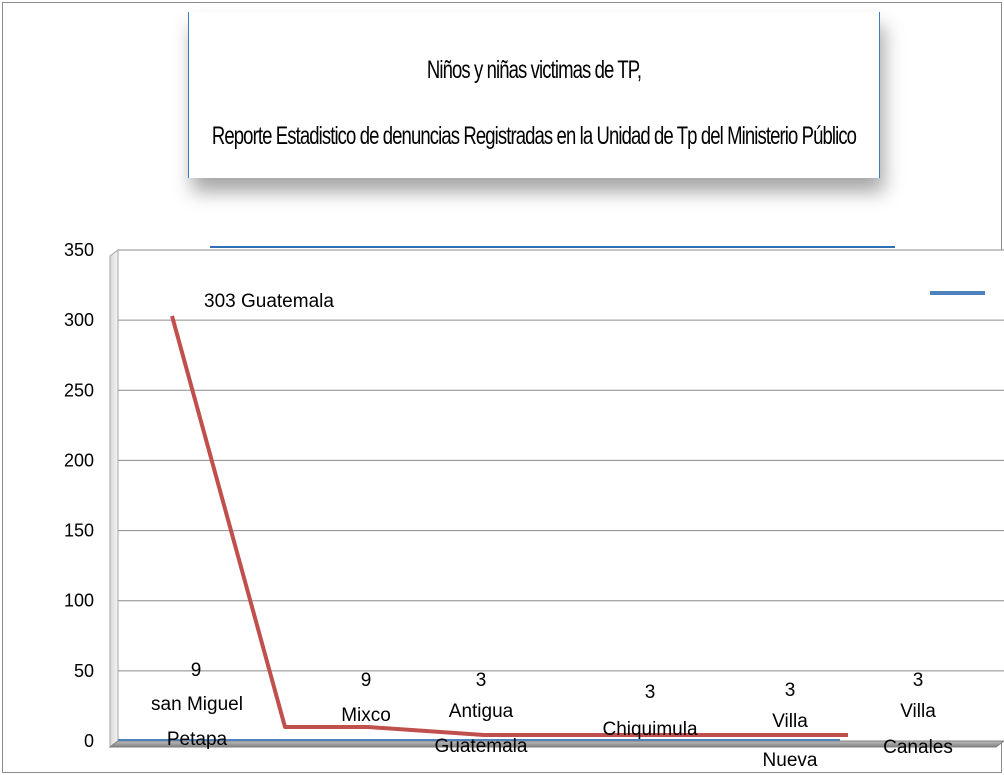  I want to click on data-label-category: Mixco, so click(366, 715).